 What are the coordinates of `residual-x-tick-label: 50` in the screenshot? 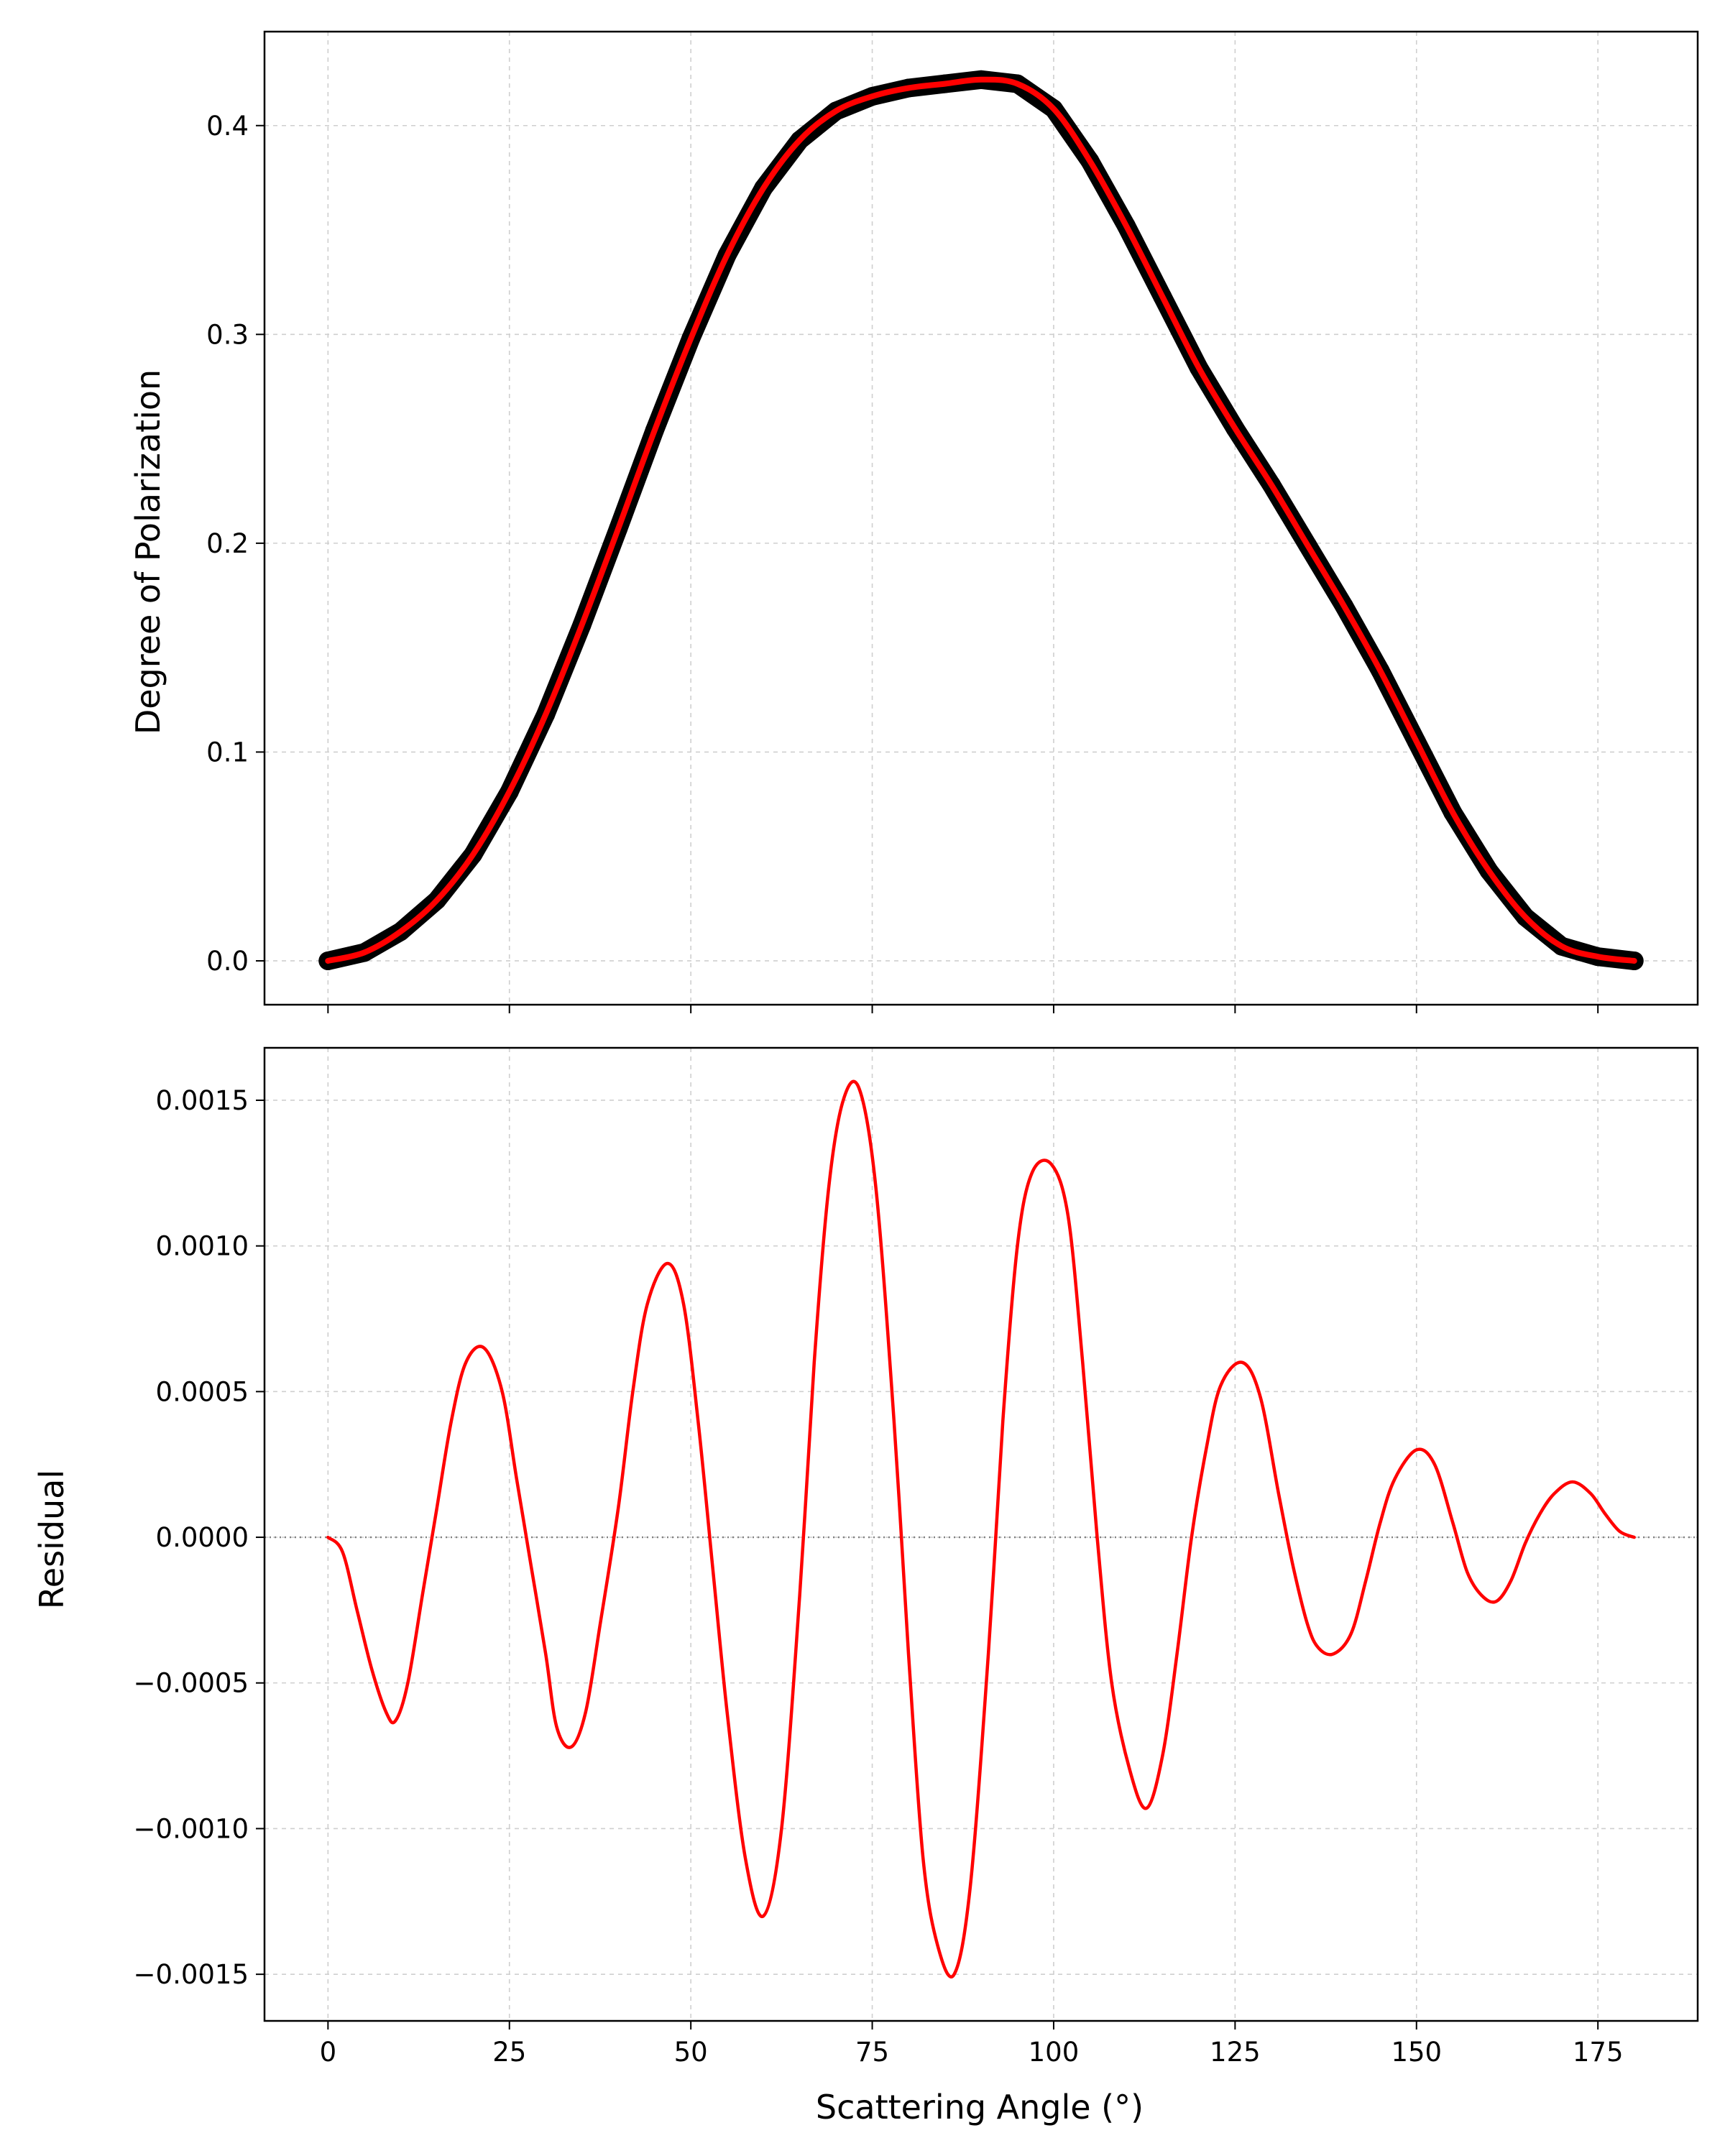 It's located at (691, 2052).